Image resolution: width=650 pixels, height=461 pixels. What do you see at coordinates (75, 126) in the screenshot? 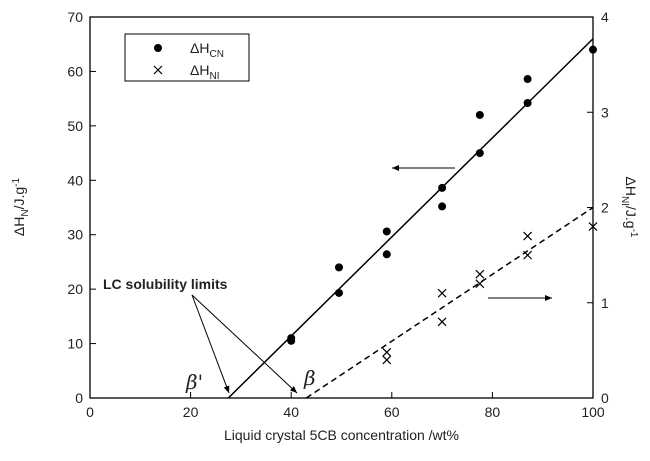
I see `y-tick-label: 50` at bounding box center [75, 126].